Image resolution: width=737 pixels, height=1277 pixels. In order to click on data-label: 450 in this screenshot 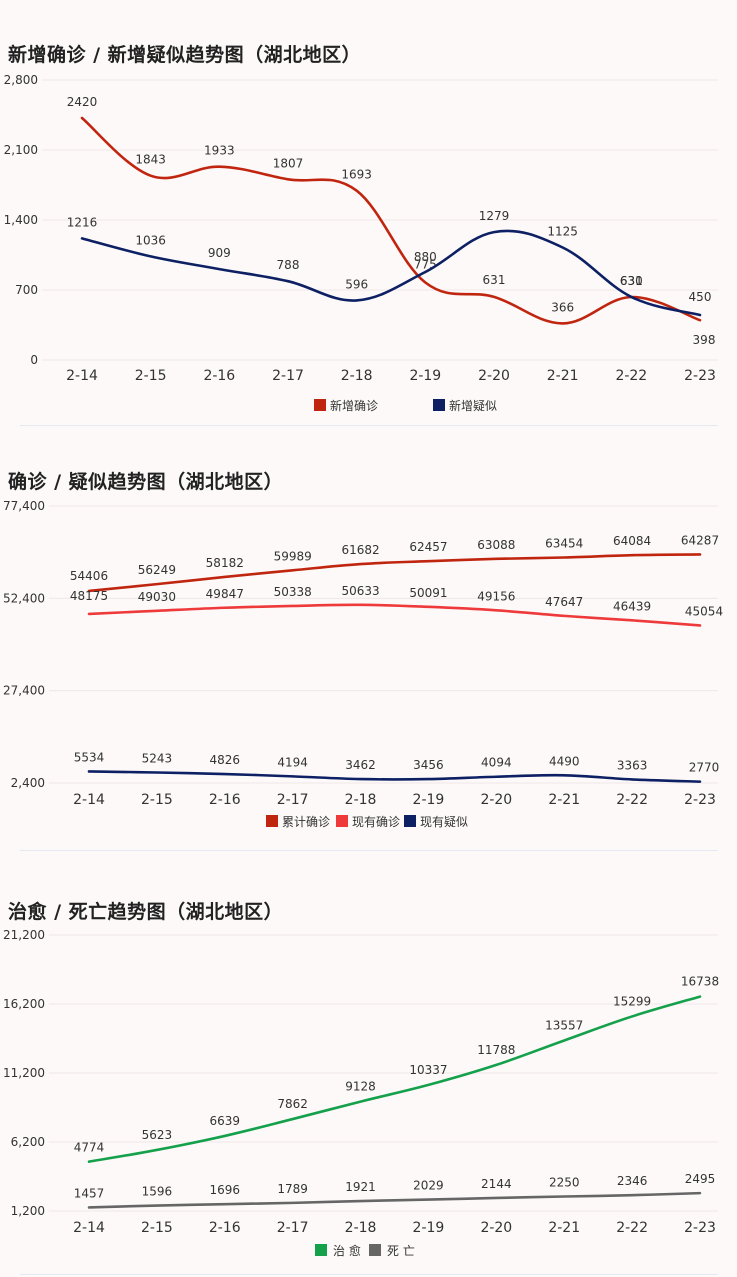, I will do `click(700, 297)`.